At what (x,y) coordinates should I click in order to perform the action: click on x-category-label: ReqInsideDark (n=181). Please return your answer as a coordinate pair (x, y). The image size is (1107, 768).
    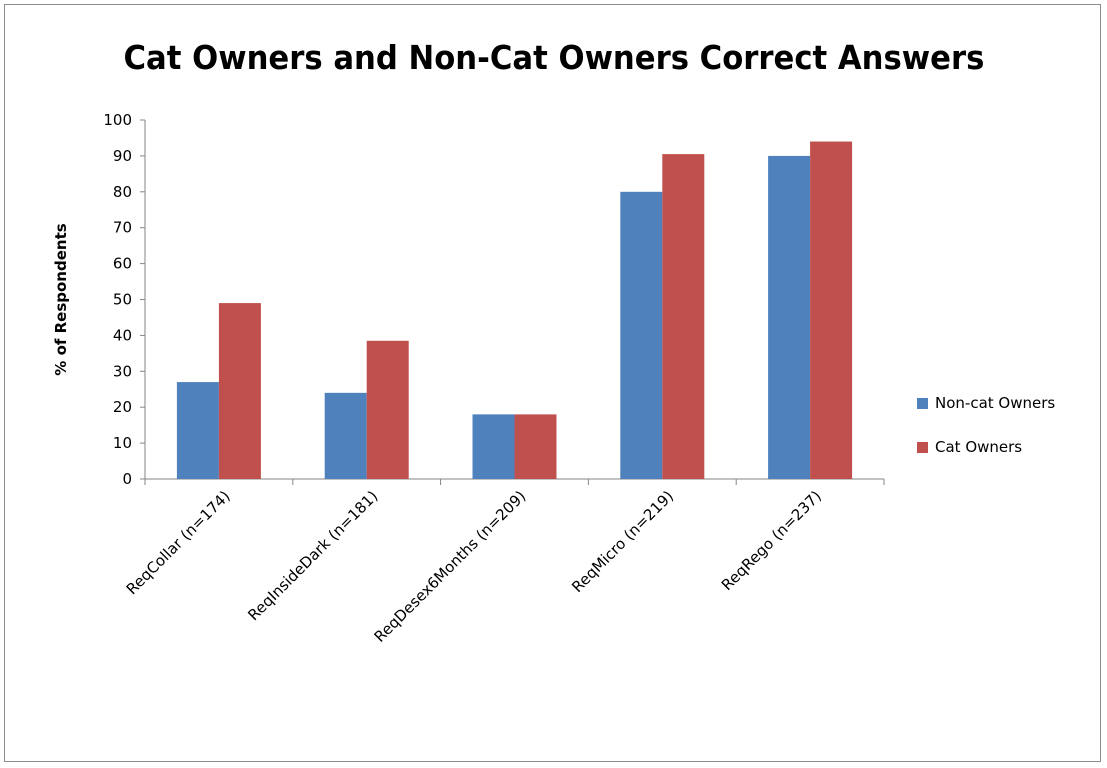
    Looking at the image, I should click on (312, 555).